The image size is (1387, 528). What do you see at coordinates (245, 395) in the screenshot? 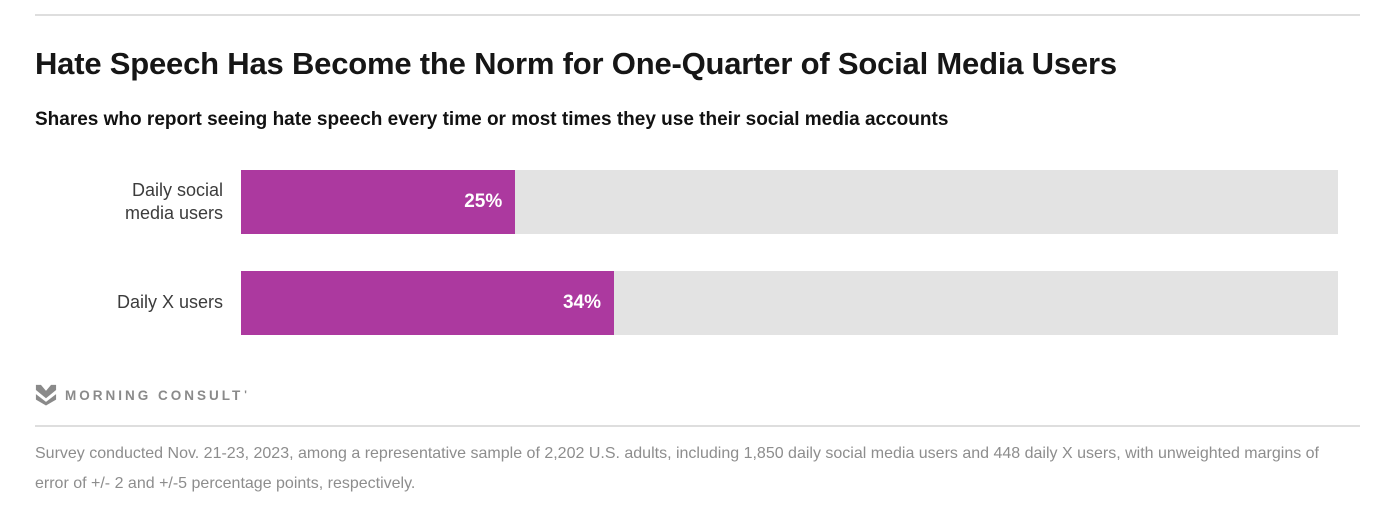
I see `logo-trademark-tick: '` at bounding box center [245, 395].